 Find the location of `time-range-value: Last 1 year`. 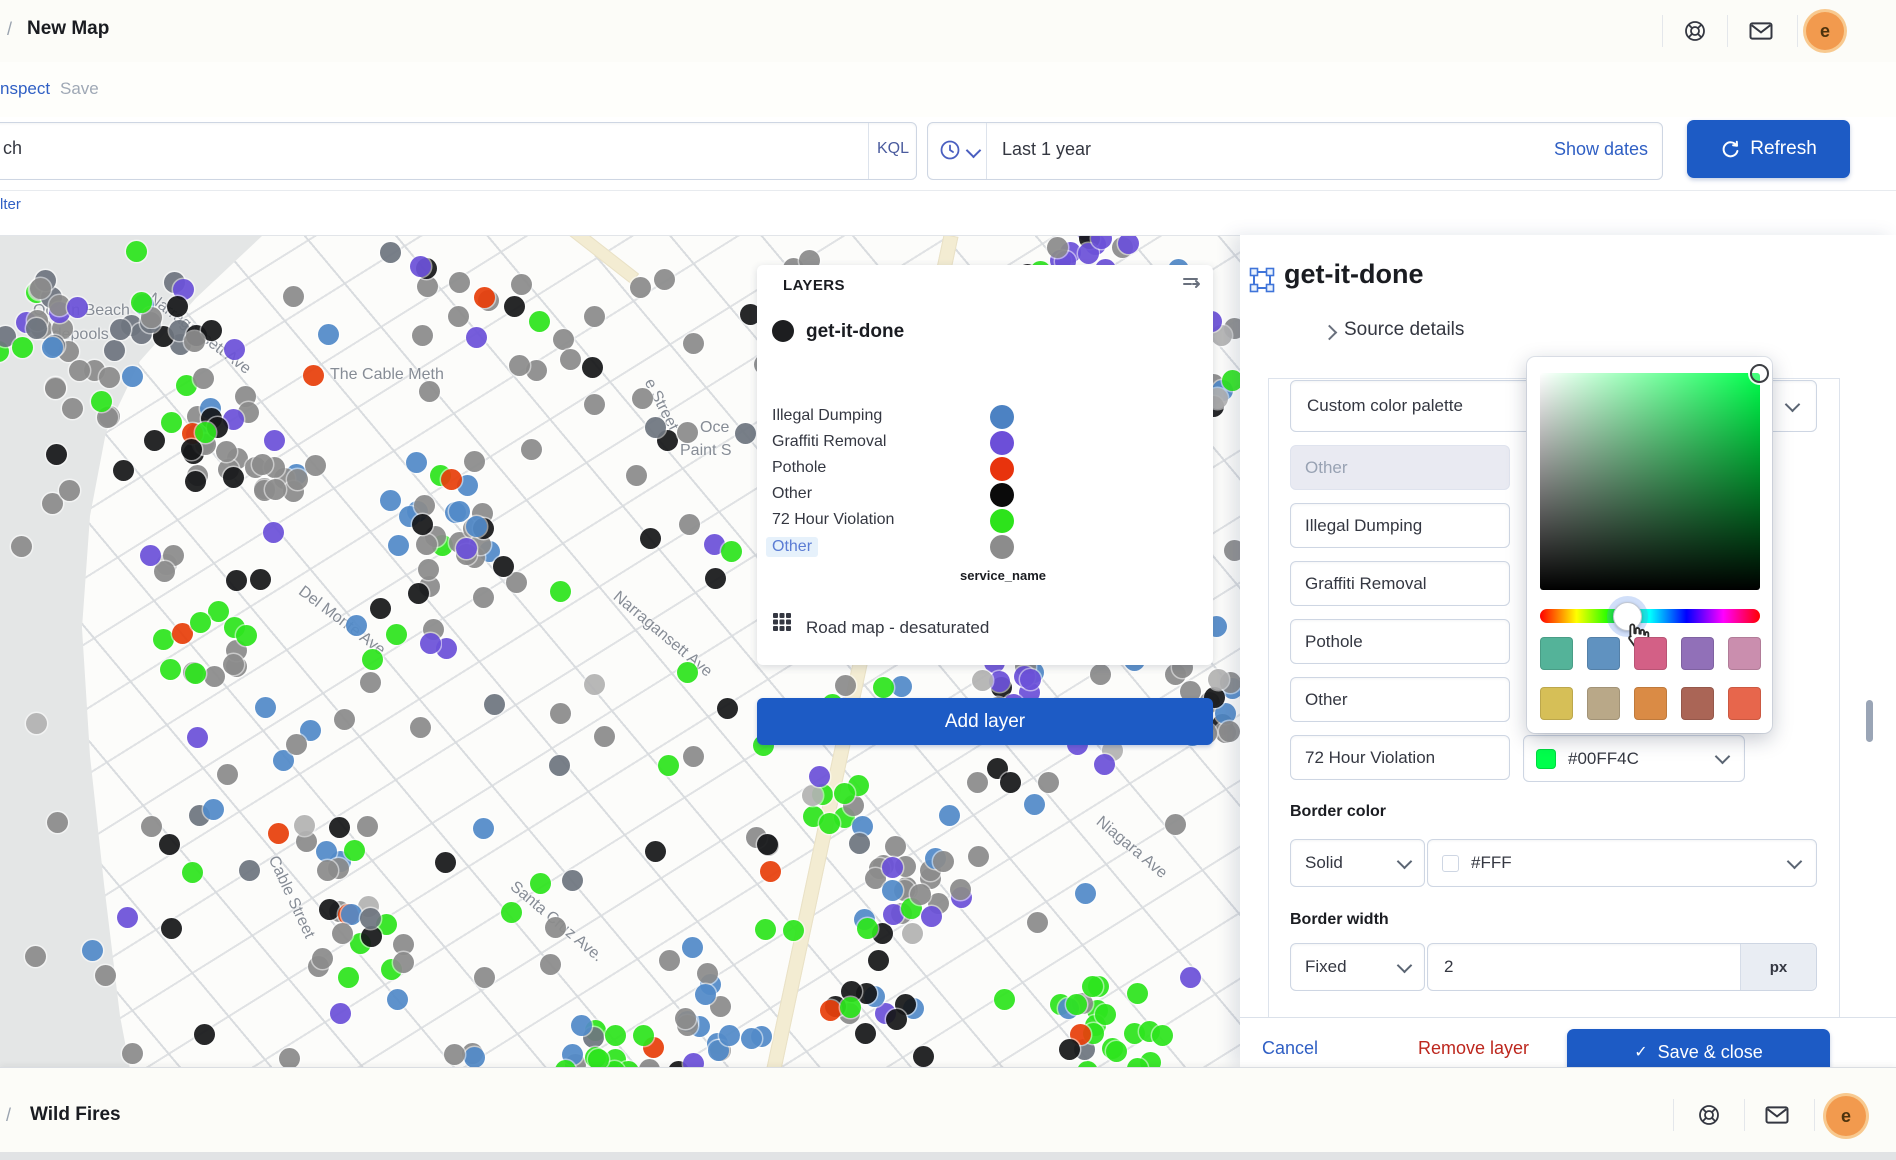

time-range-value: Last 1 year is located at coordinates (1047, 149).